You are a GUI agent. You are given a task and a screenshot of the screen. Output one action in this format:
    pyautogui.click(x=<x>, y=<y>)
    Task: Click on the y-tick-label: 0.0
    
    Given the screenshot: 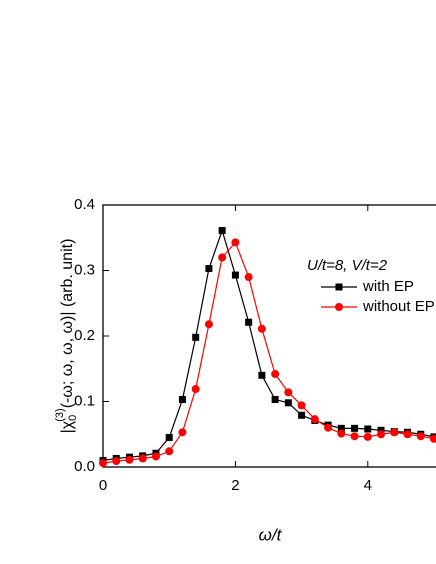 What is the action you would take?
    pyautogui.click(x=84, y=466)
    